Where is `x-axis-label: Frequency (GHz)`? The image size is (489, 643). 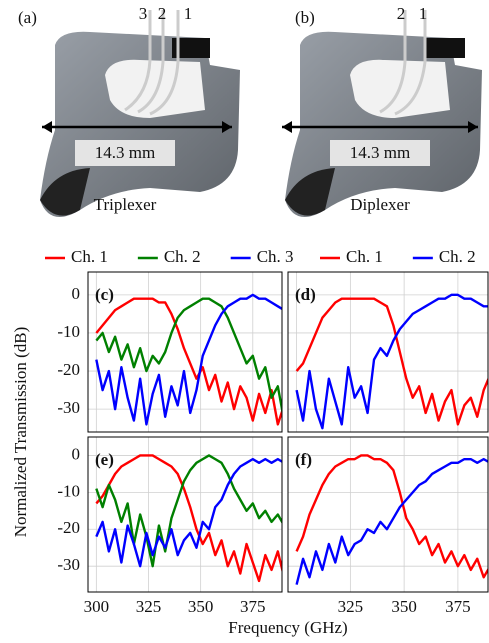 x-axis-label: Frequency (GHz) is located at coordinates (287, 627).